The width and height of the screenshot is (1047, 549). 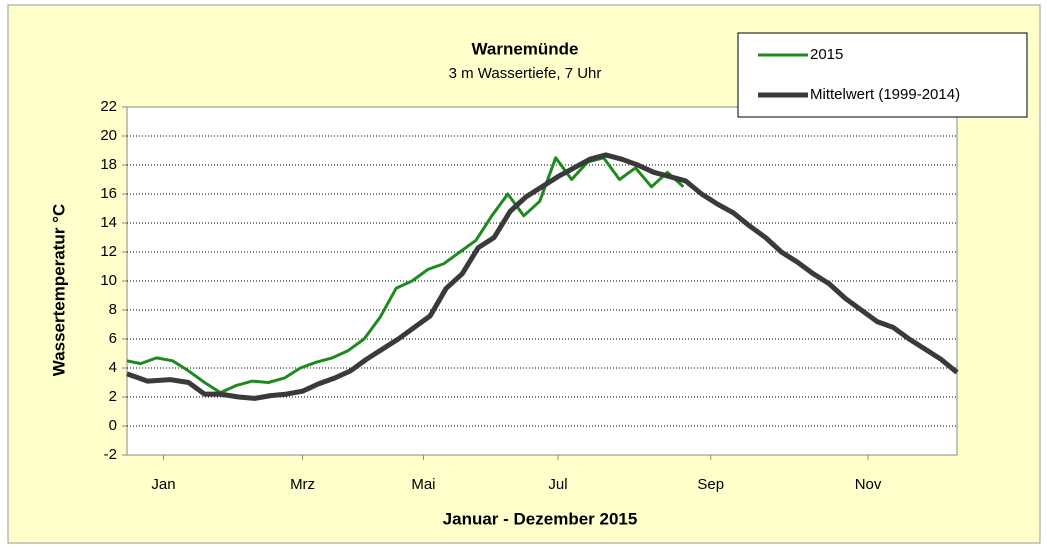 What do you see at coordinates (108, 222) in the screenshot?
I see `y-tick-label: 14` at bounding box center [108, 222].